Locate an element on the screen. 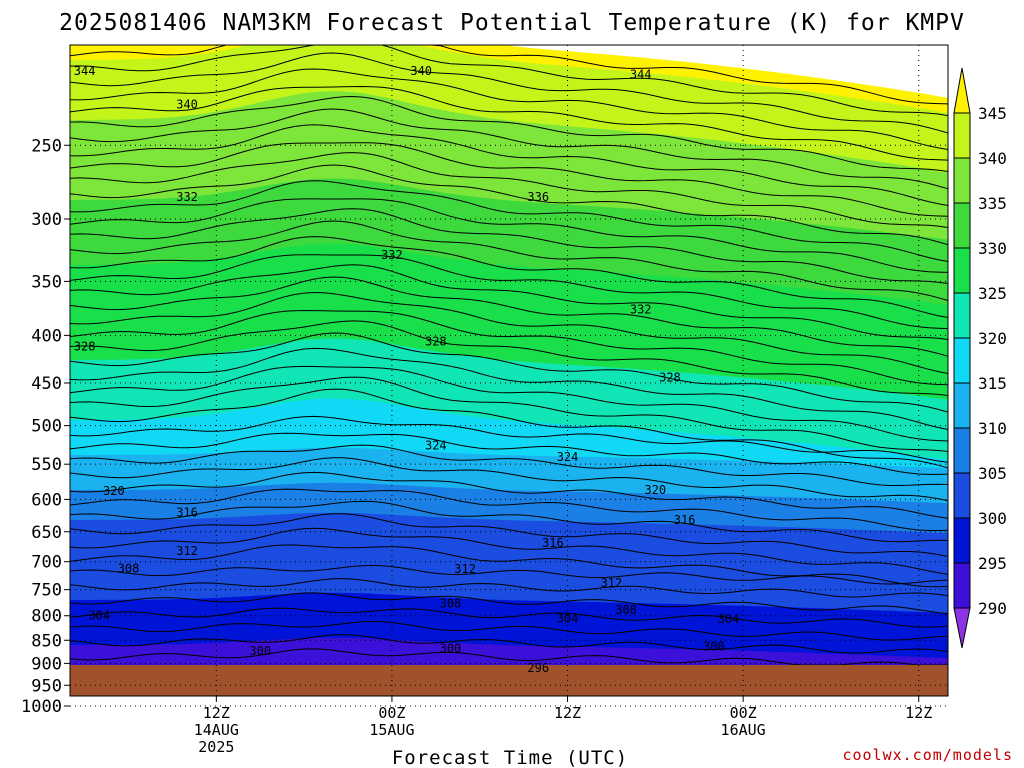 The width and height of the screenshot is (1024, 768). colorbar-label: 295 is located at coordinates (992, 563).